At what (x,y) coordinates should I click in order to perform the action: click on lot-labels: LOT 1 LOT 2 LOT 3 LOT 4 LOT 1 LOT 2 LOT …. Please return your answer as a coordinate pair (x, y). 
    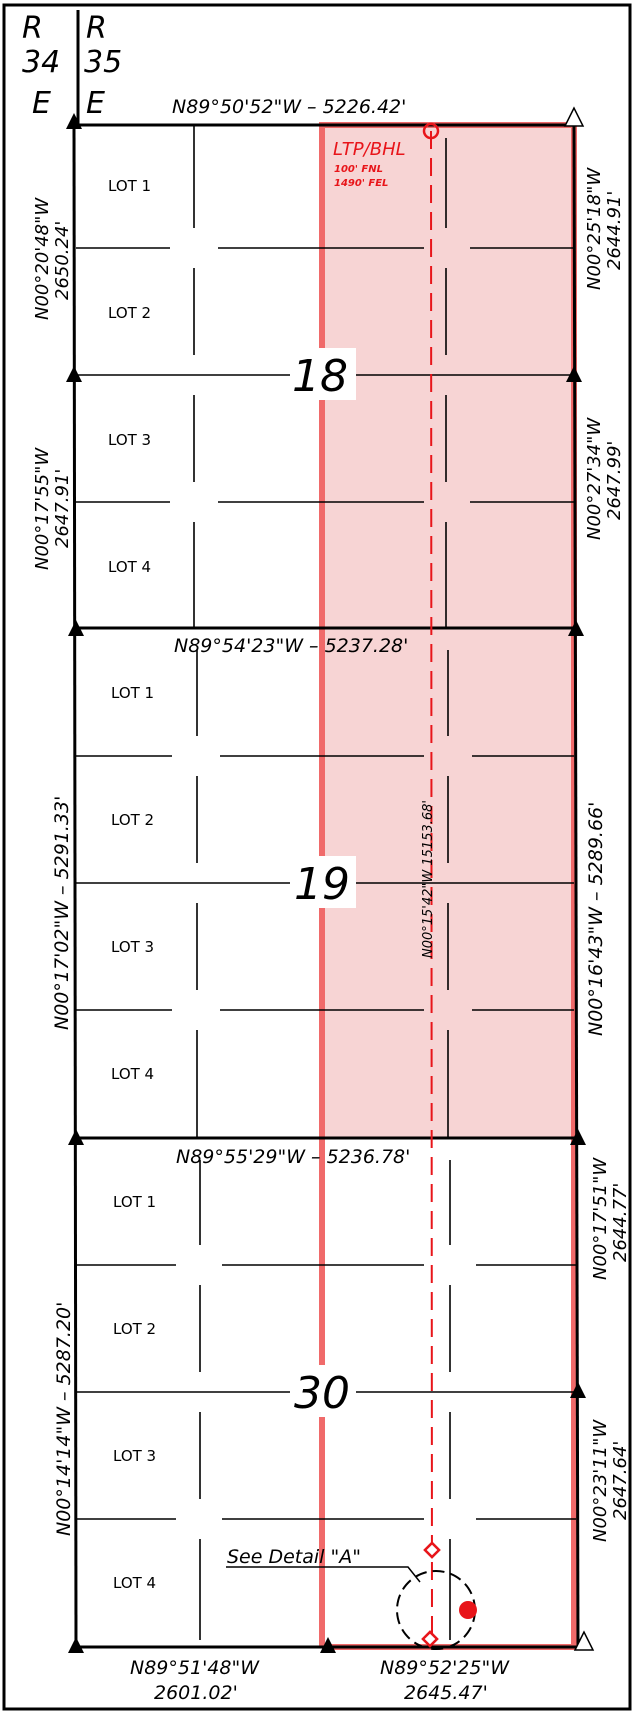
    Looking at the image, I should click on (132, 884).